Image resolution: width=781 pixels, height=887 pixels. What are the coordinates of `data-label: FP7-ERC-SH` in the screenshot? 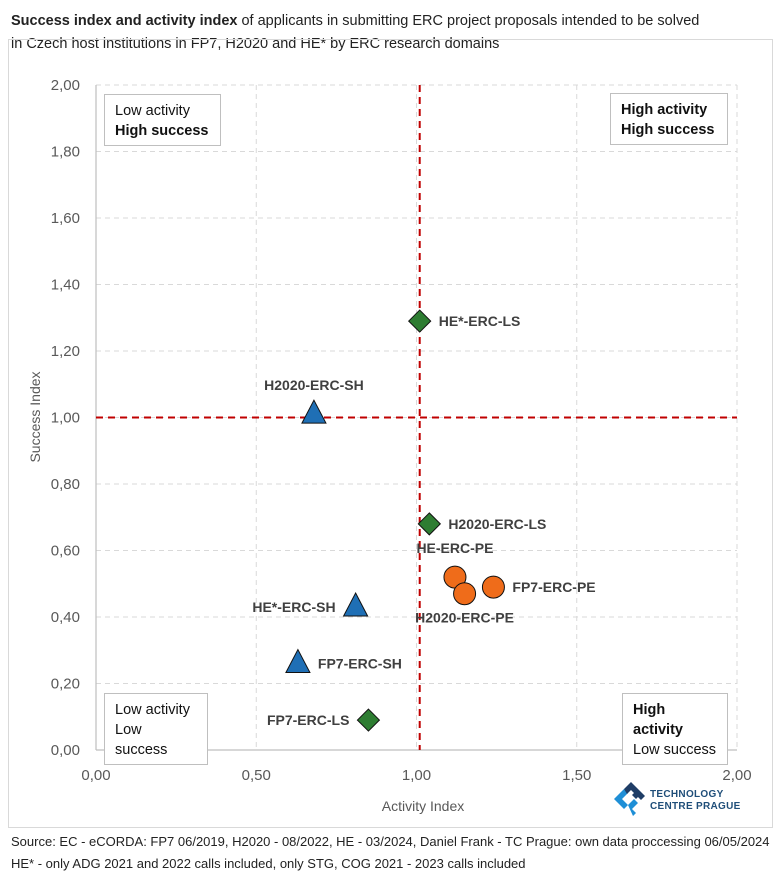 It's located at (360, 664).